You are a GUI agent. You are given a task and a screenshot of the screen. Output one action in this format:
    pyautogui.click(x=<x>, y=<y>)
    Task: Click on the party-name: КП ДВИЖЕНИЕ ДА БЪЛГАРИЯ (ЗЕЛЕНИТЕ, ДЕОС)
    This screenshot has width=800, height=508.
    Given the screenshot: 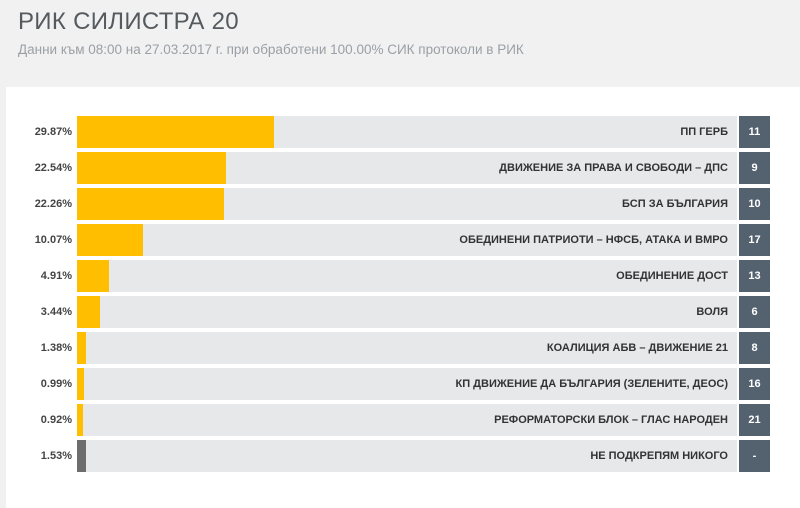 What is the action you would take?
    pyautogui.click(x=592, y=384)
    